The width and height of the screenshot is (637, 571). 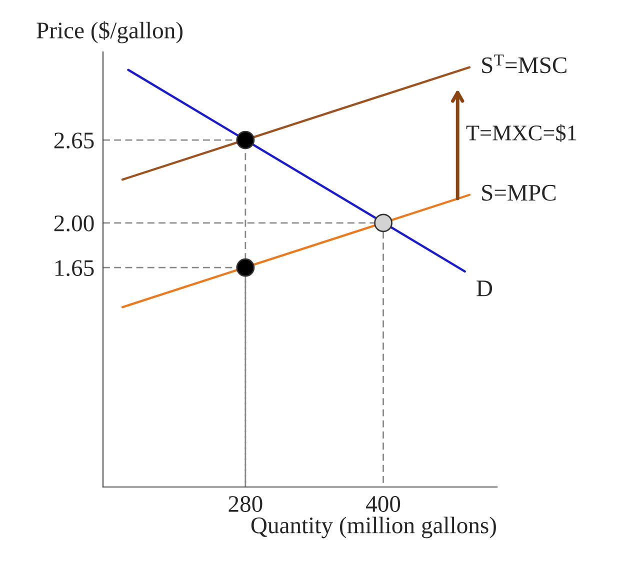 I want to click on x-tick-label: 400, so click(x=383, y=504).